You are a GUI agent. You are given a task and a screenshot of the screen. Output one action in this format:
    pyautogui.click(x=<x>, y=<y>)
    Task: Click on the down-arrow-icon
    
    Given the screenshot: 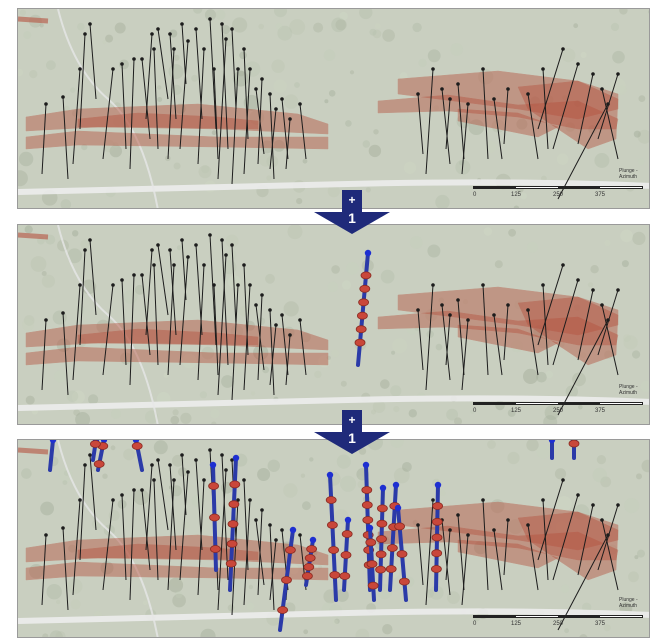 What is the action you would take?
    pyautogui.click(x=352, y=212)
    